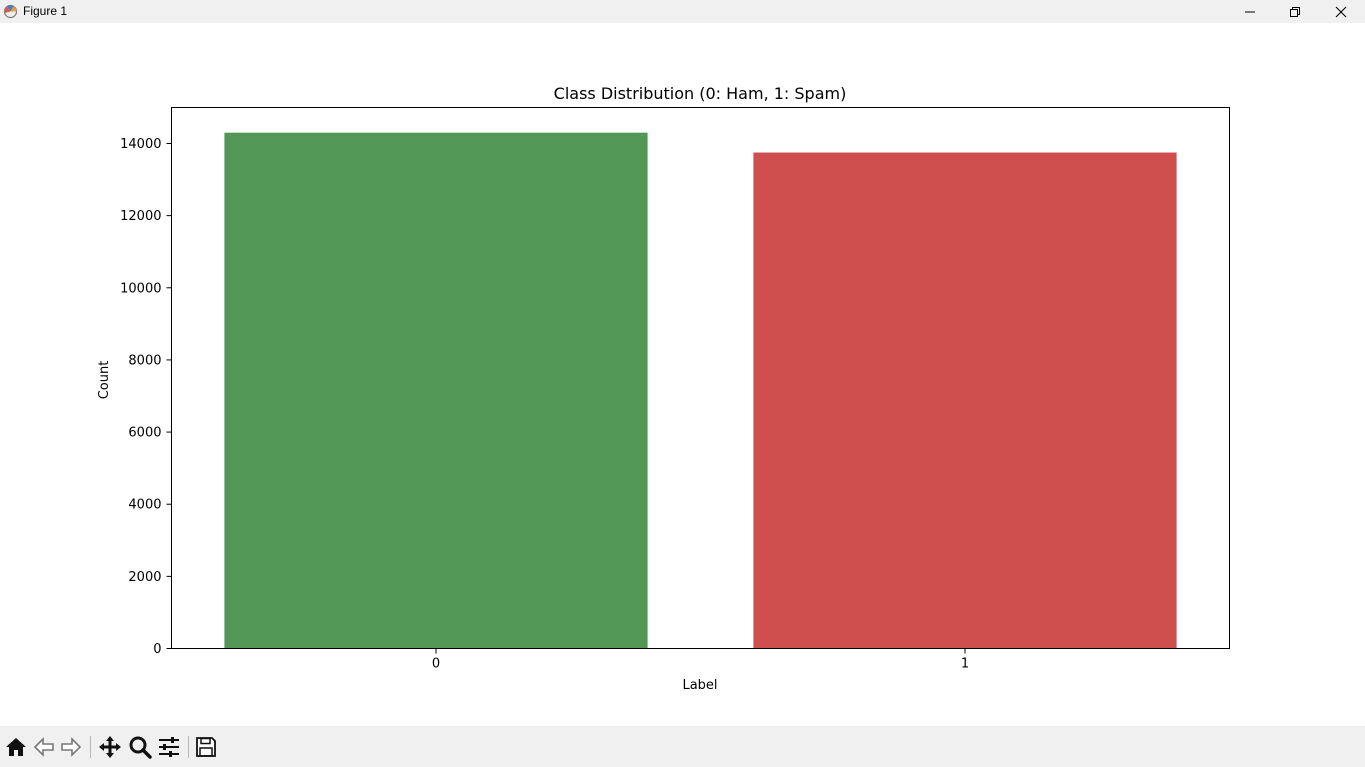  Describe the element at coordinates (144, 433) in the screenshot. I see `y-tick-label: 6000` at that location.